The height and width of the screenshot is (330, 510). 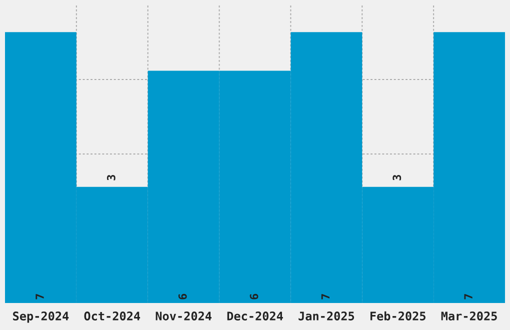 I want to click on x-tick-label: Oct-2024, so click(x=112, y=316).